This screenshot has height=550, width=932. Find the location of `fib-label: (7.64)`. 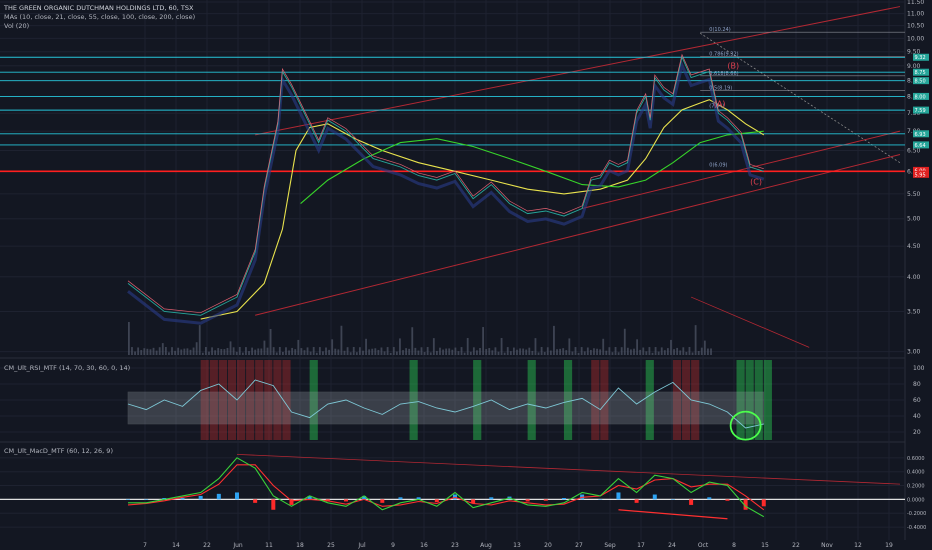

fib-label: (7.64) is located at coordinates (716, 106).